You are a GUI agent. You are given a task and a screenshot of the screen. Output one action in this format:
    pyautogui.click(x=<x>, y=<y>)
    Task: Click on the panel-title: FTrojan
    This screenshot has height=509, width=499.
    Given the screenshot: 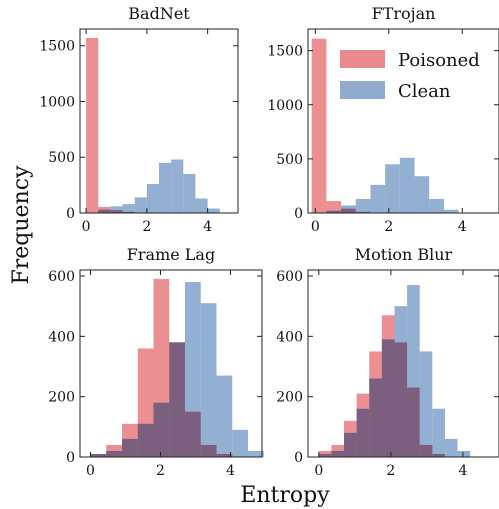 What is the action you would take?
    pyautogui.click(x=404, y=13)
    